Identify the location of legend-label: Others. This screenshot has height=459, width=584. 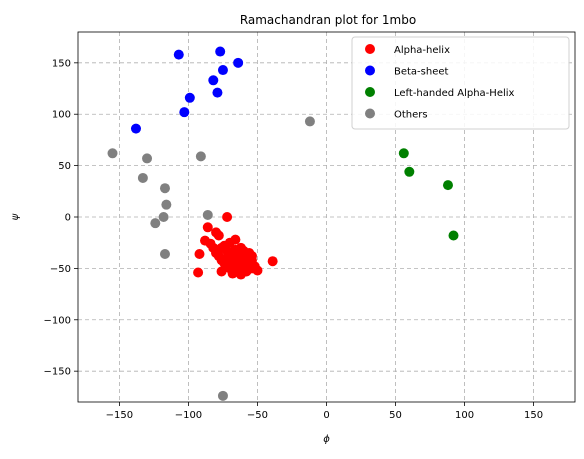
(411, 115).